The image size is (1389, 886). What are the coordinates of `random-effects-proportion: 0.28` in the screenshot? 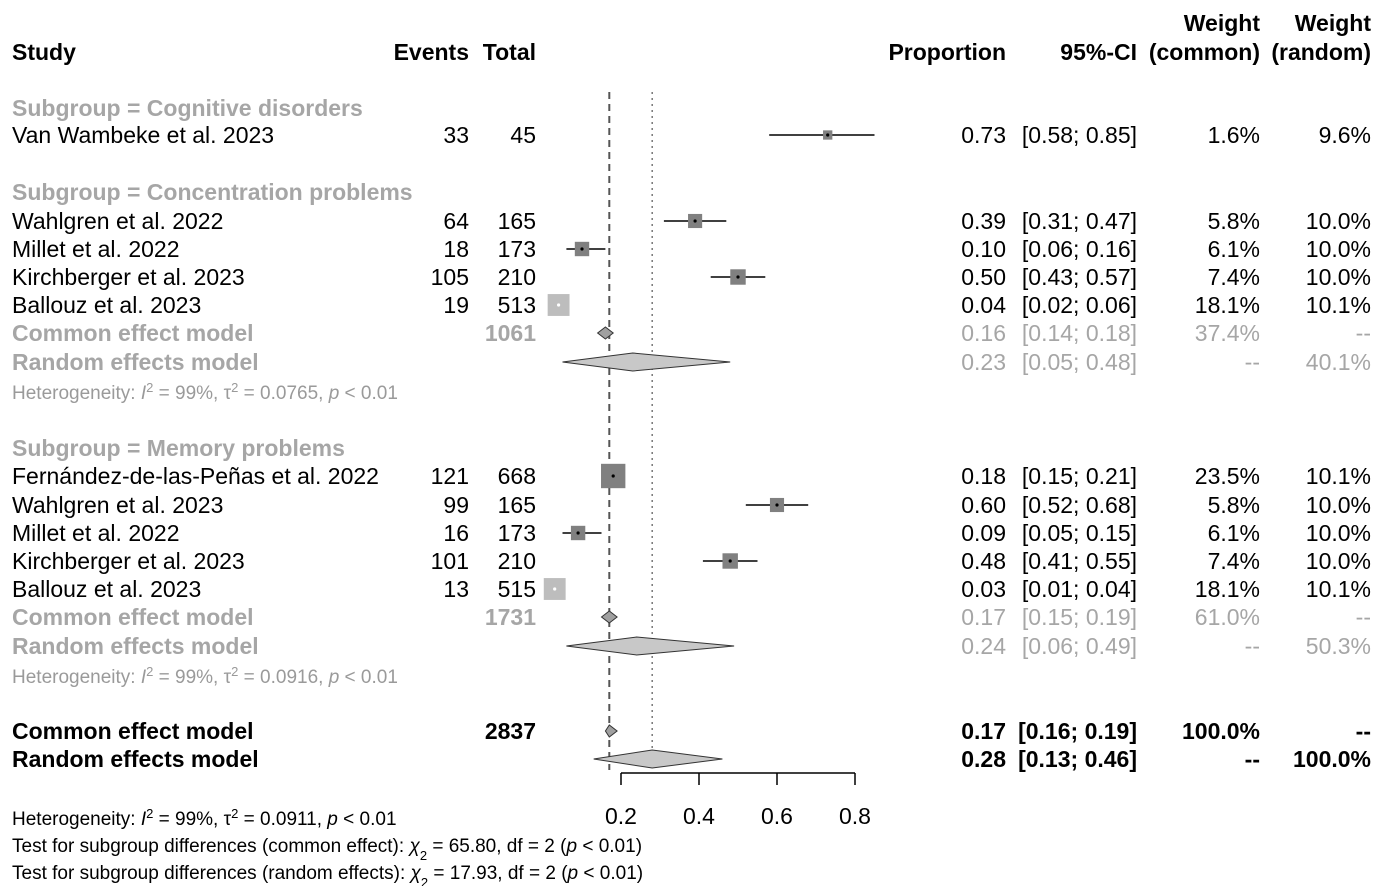 It's located at (983, 759).